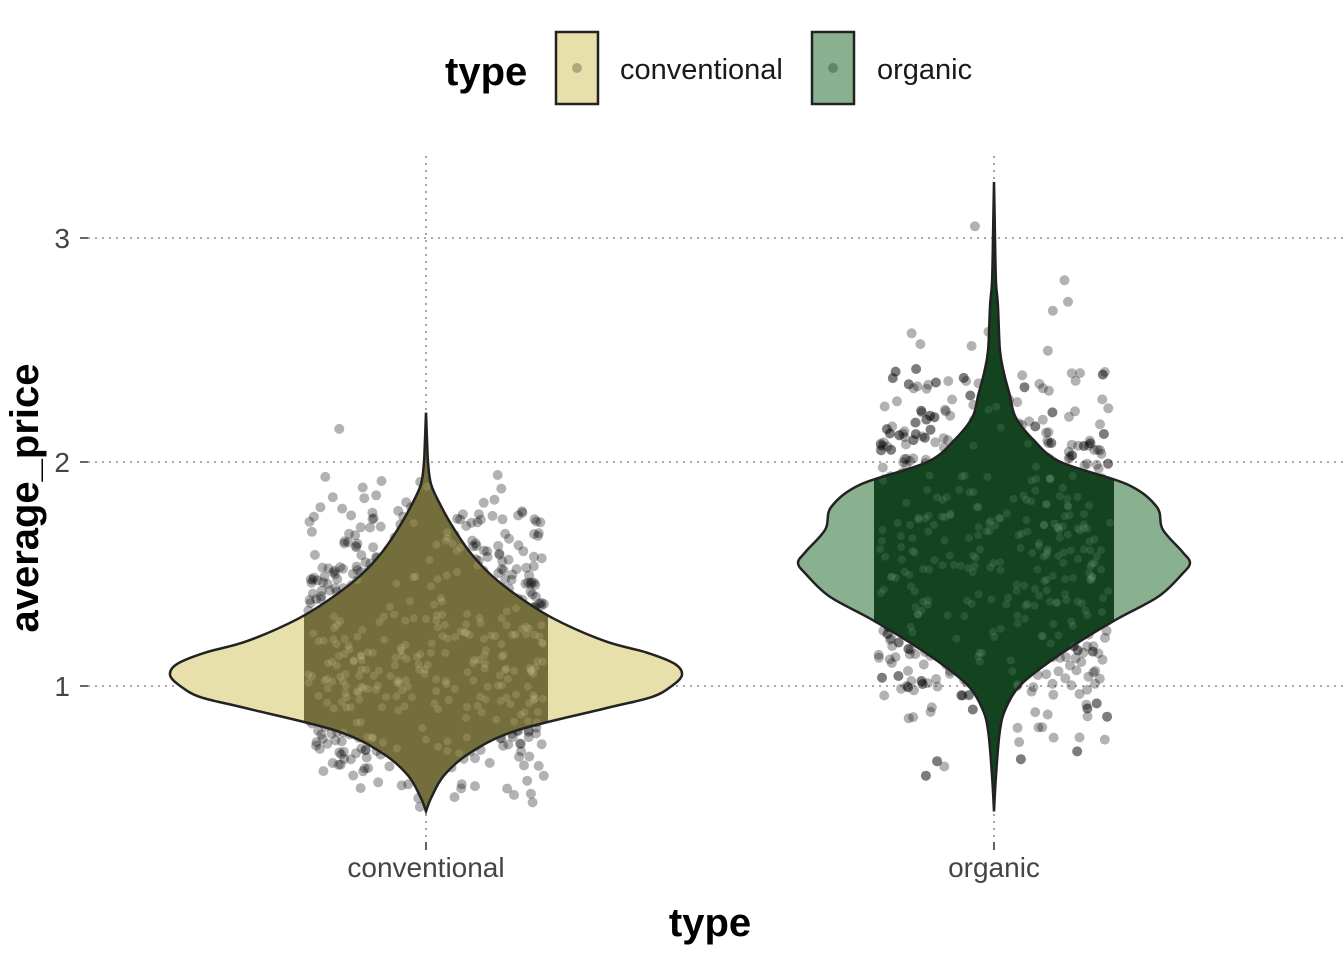  Describe the element at coordinates (486, 72) in the screenshot. I see `legend-title: type` at that location.